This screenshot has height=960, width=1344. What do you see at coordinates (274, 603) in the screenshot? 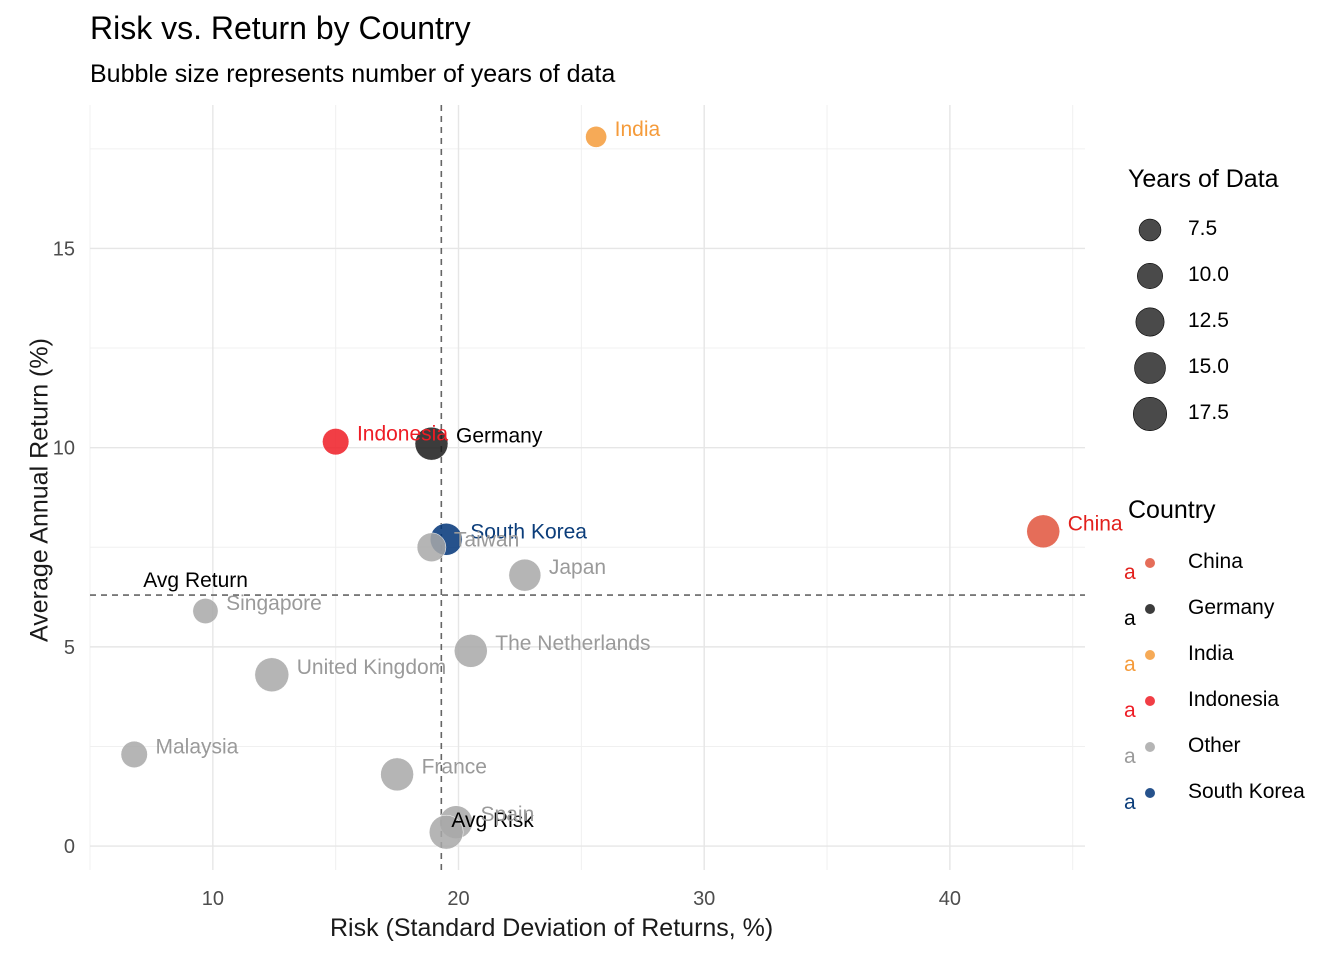
I see `point-label: Singapore` at bounding box center [274, 603].